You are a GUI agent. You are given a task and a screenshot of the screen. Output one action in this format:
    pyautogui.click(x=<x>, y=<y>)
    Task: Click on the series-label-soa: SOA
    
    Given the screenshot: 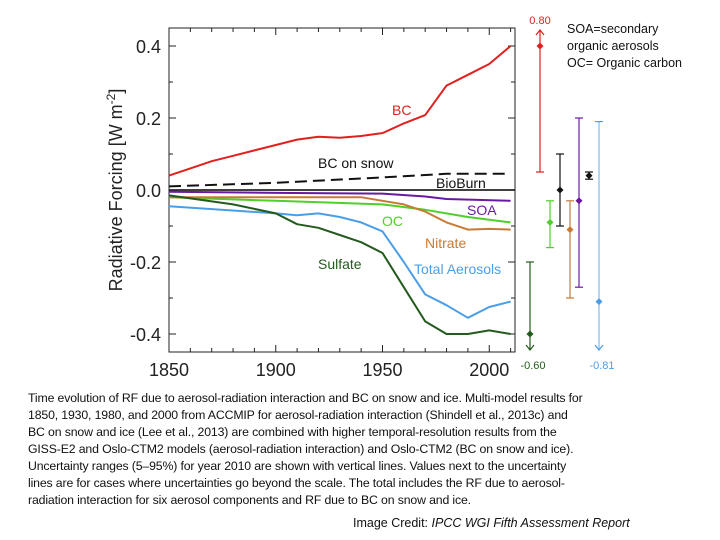 What is the action you would take?
    pyautogui.click(x=482, y=210)
    